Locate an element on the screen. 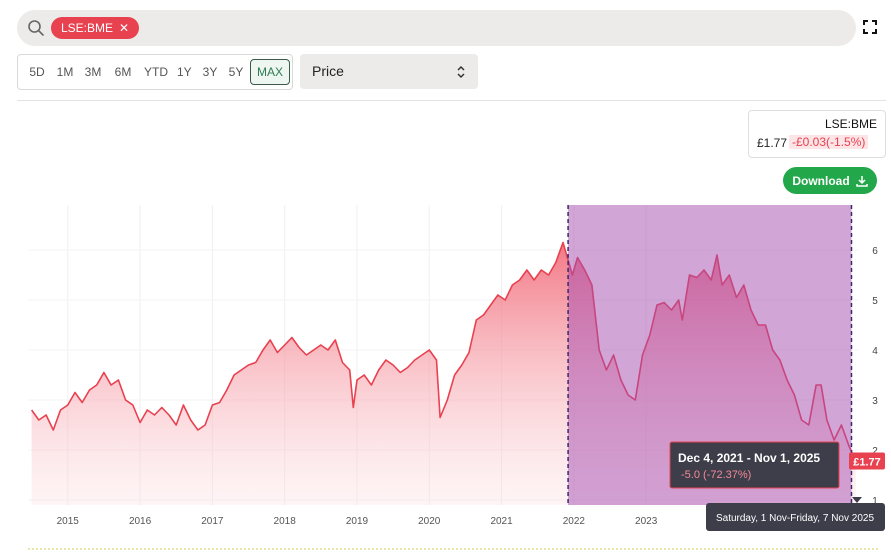 Image resolution: width=891 pixels, height=552 pixels. divider is located at coordinates (451, 100).